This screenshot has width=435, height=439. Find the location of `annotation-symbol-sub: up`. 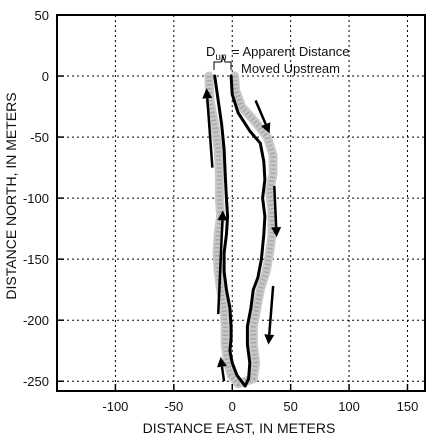

annotation-symbol-sub: up is located at coordinates (221, 57).